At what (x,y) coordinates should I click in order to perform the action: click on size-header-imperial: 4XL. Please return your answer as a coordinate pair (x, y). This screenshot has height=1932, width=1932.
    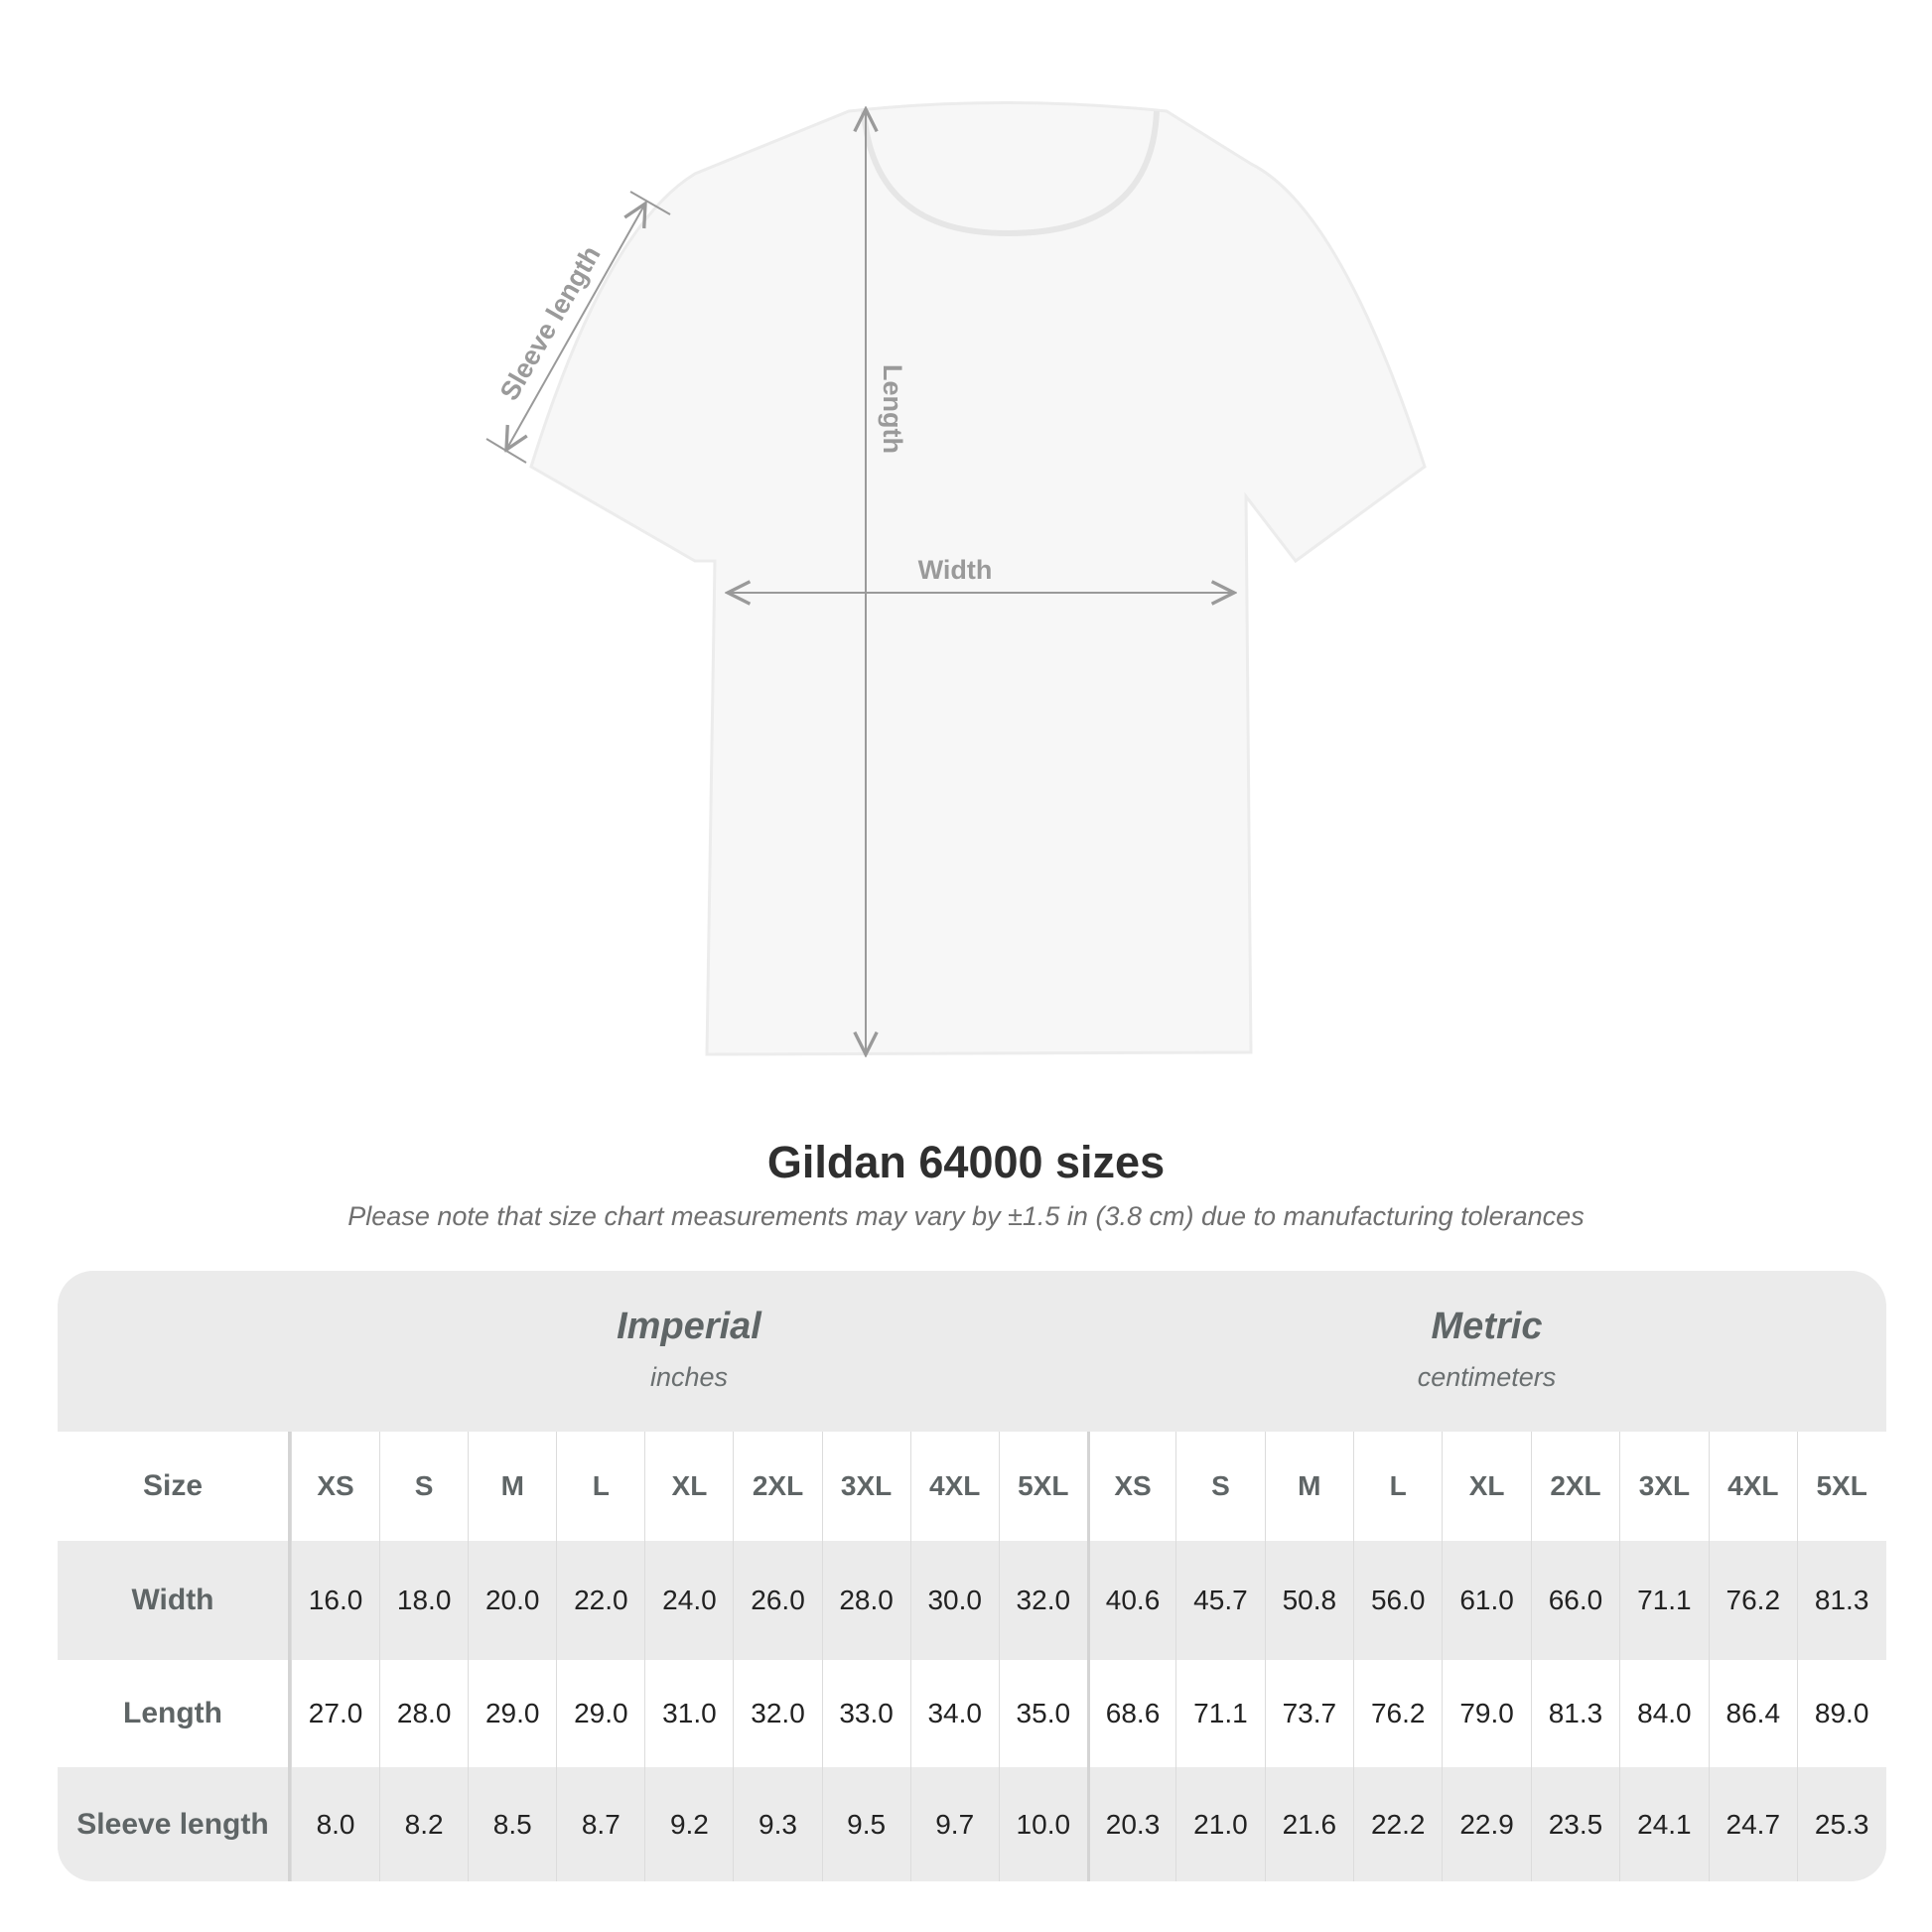
    Looking at the image, I should click on (954, 1486).